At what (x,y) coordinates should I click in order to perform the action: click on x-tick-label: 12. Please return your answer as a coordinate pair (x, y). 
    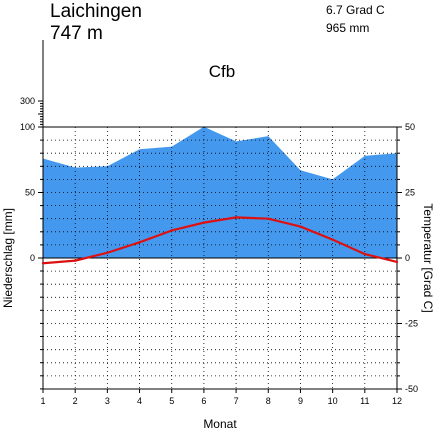
    Looking at the image, I should click on (397, 401).